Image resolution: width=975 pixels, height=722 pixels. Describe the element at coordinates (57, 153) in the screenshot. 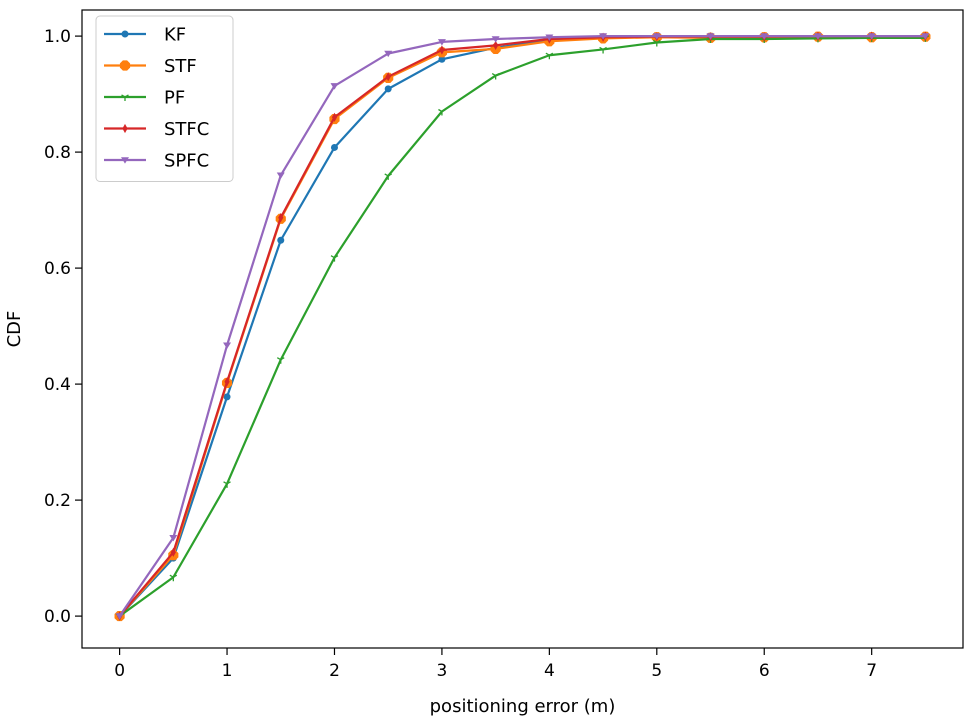

I see `y-tick-label: 0.8` at that location.